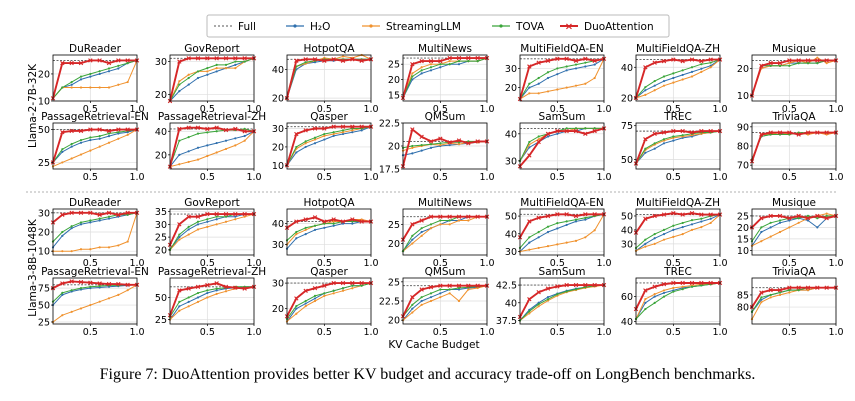  I want to click on panel-title: DuReader, so click(95, 49).